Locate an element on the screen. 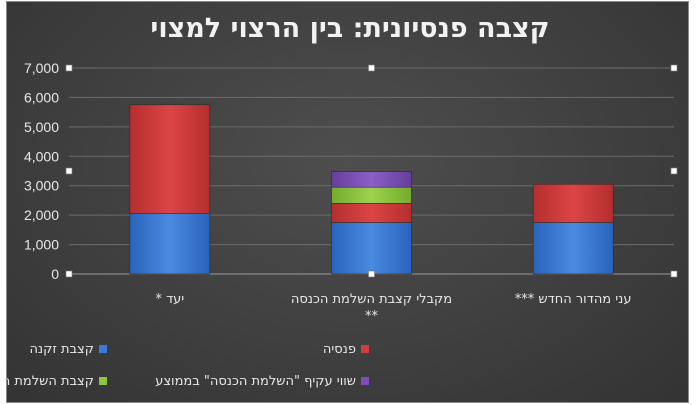  y-tick-label: 5,000 is located at coordinates (41, 127).